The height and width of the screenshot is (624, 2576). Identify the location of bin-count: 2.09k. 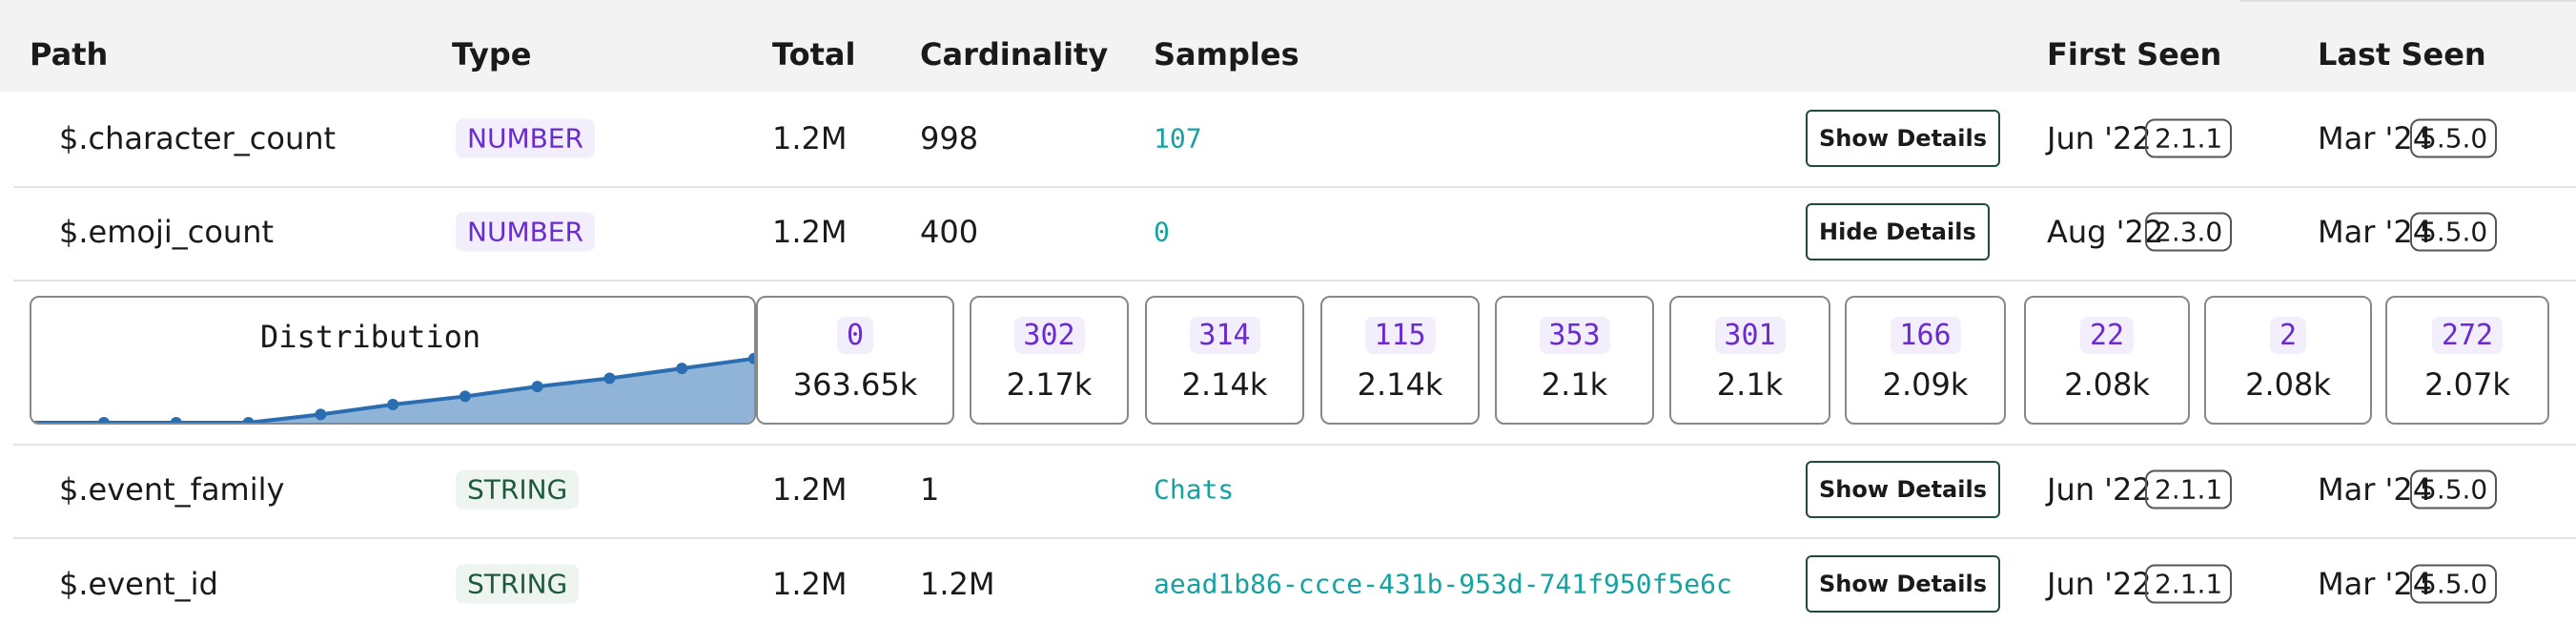
(1925, 385).